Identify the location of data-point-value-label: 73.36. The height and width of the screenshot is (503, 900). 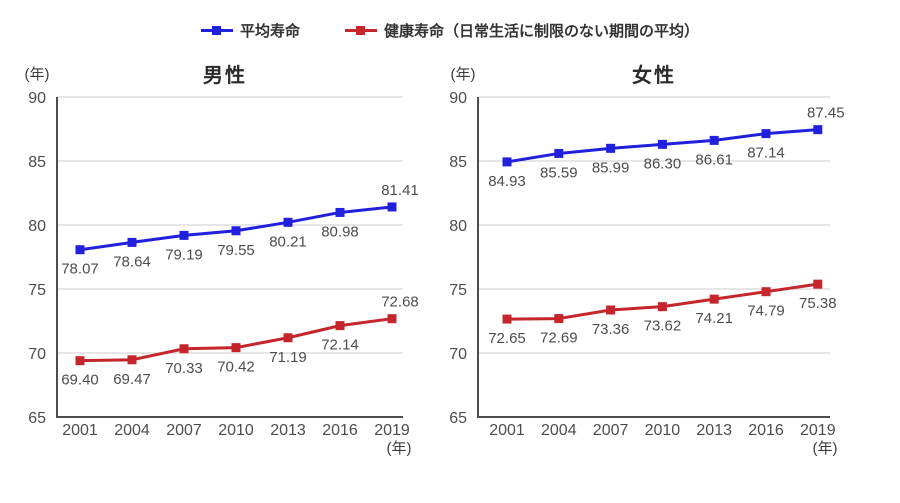
(611, 329).